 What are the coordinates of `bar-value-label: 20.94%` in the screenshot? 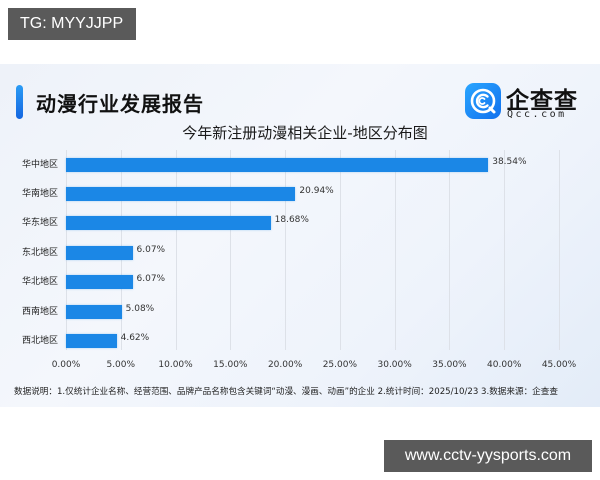 It's located at (316, 191).